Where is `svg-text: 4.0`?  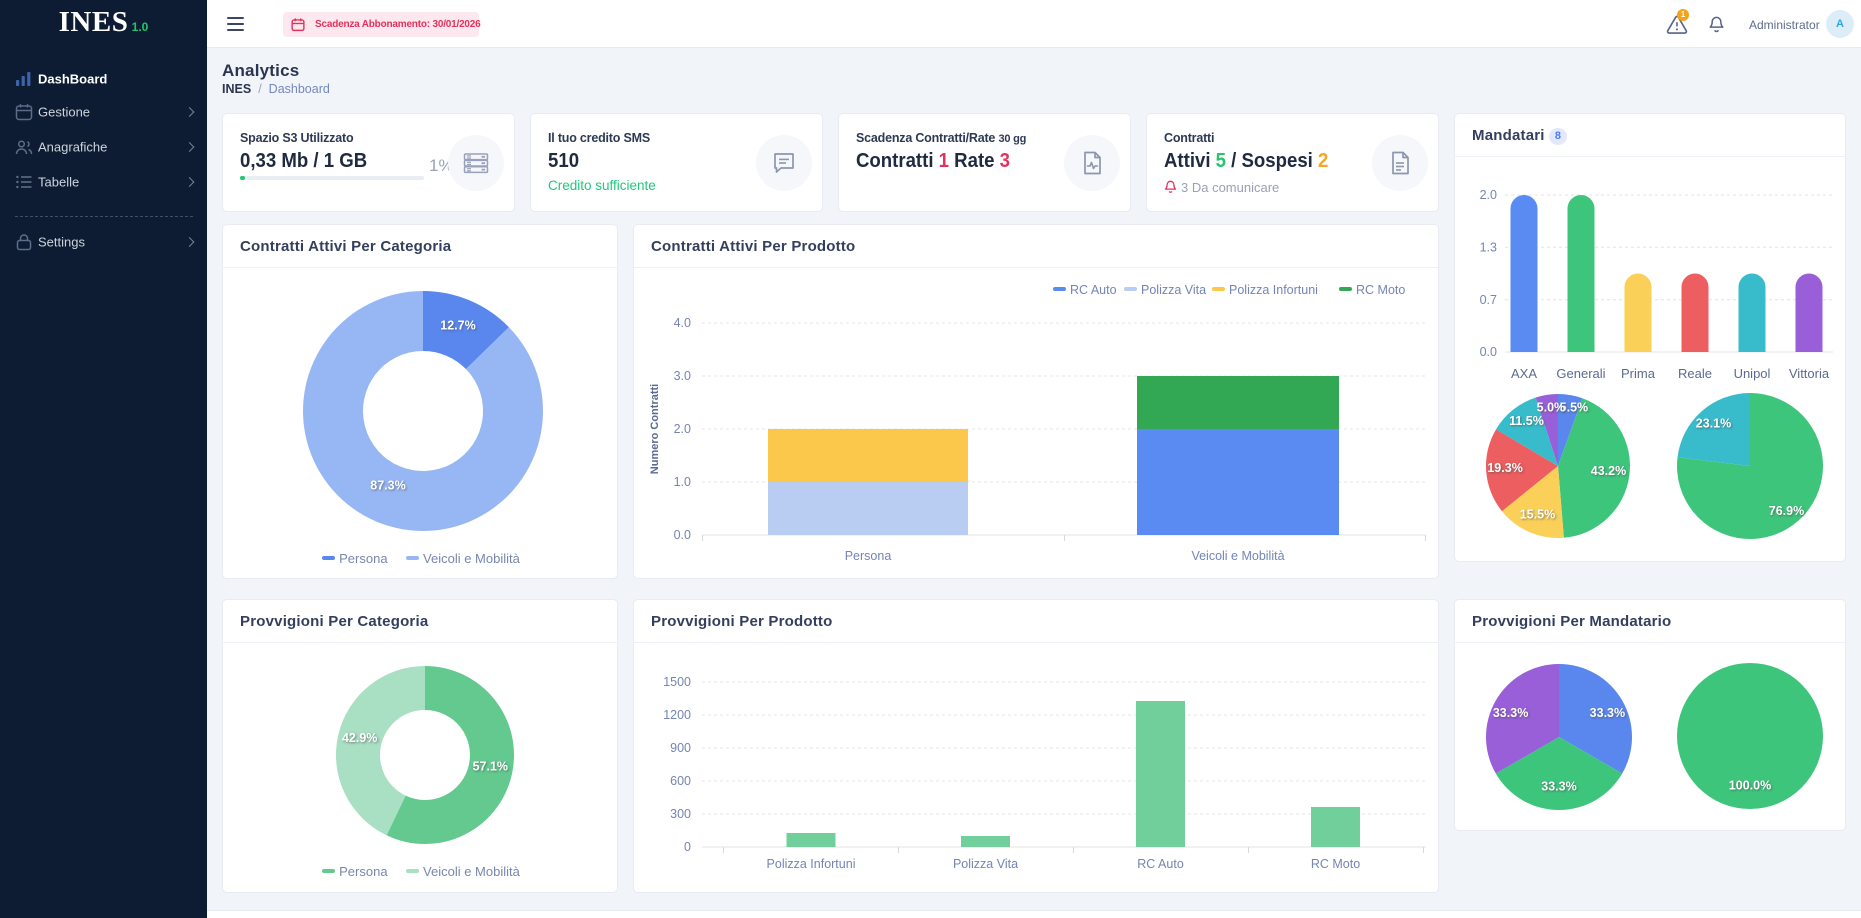 svg-text: 4.0 is located at coordinates (682, 323).